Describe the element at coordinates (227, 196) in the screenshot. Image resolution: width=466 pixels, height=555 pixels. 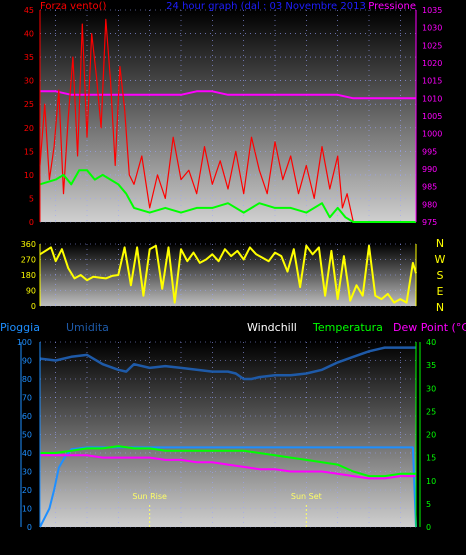
I see `series-wind-avg` at that location.